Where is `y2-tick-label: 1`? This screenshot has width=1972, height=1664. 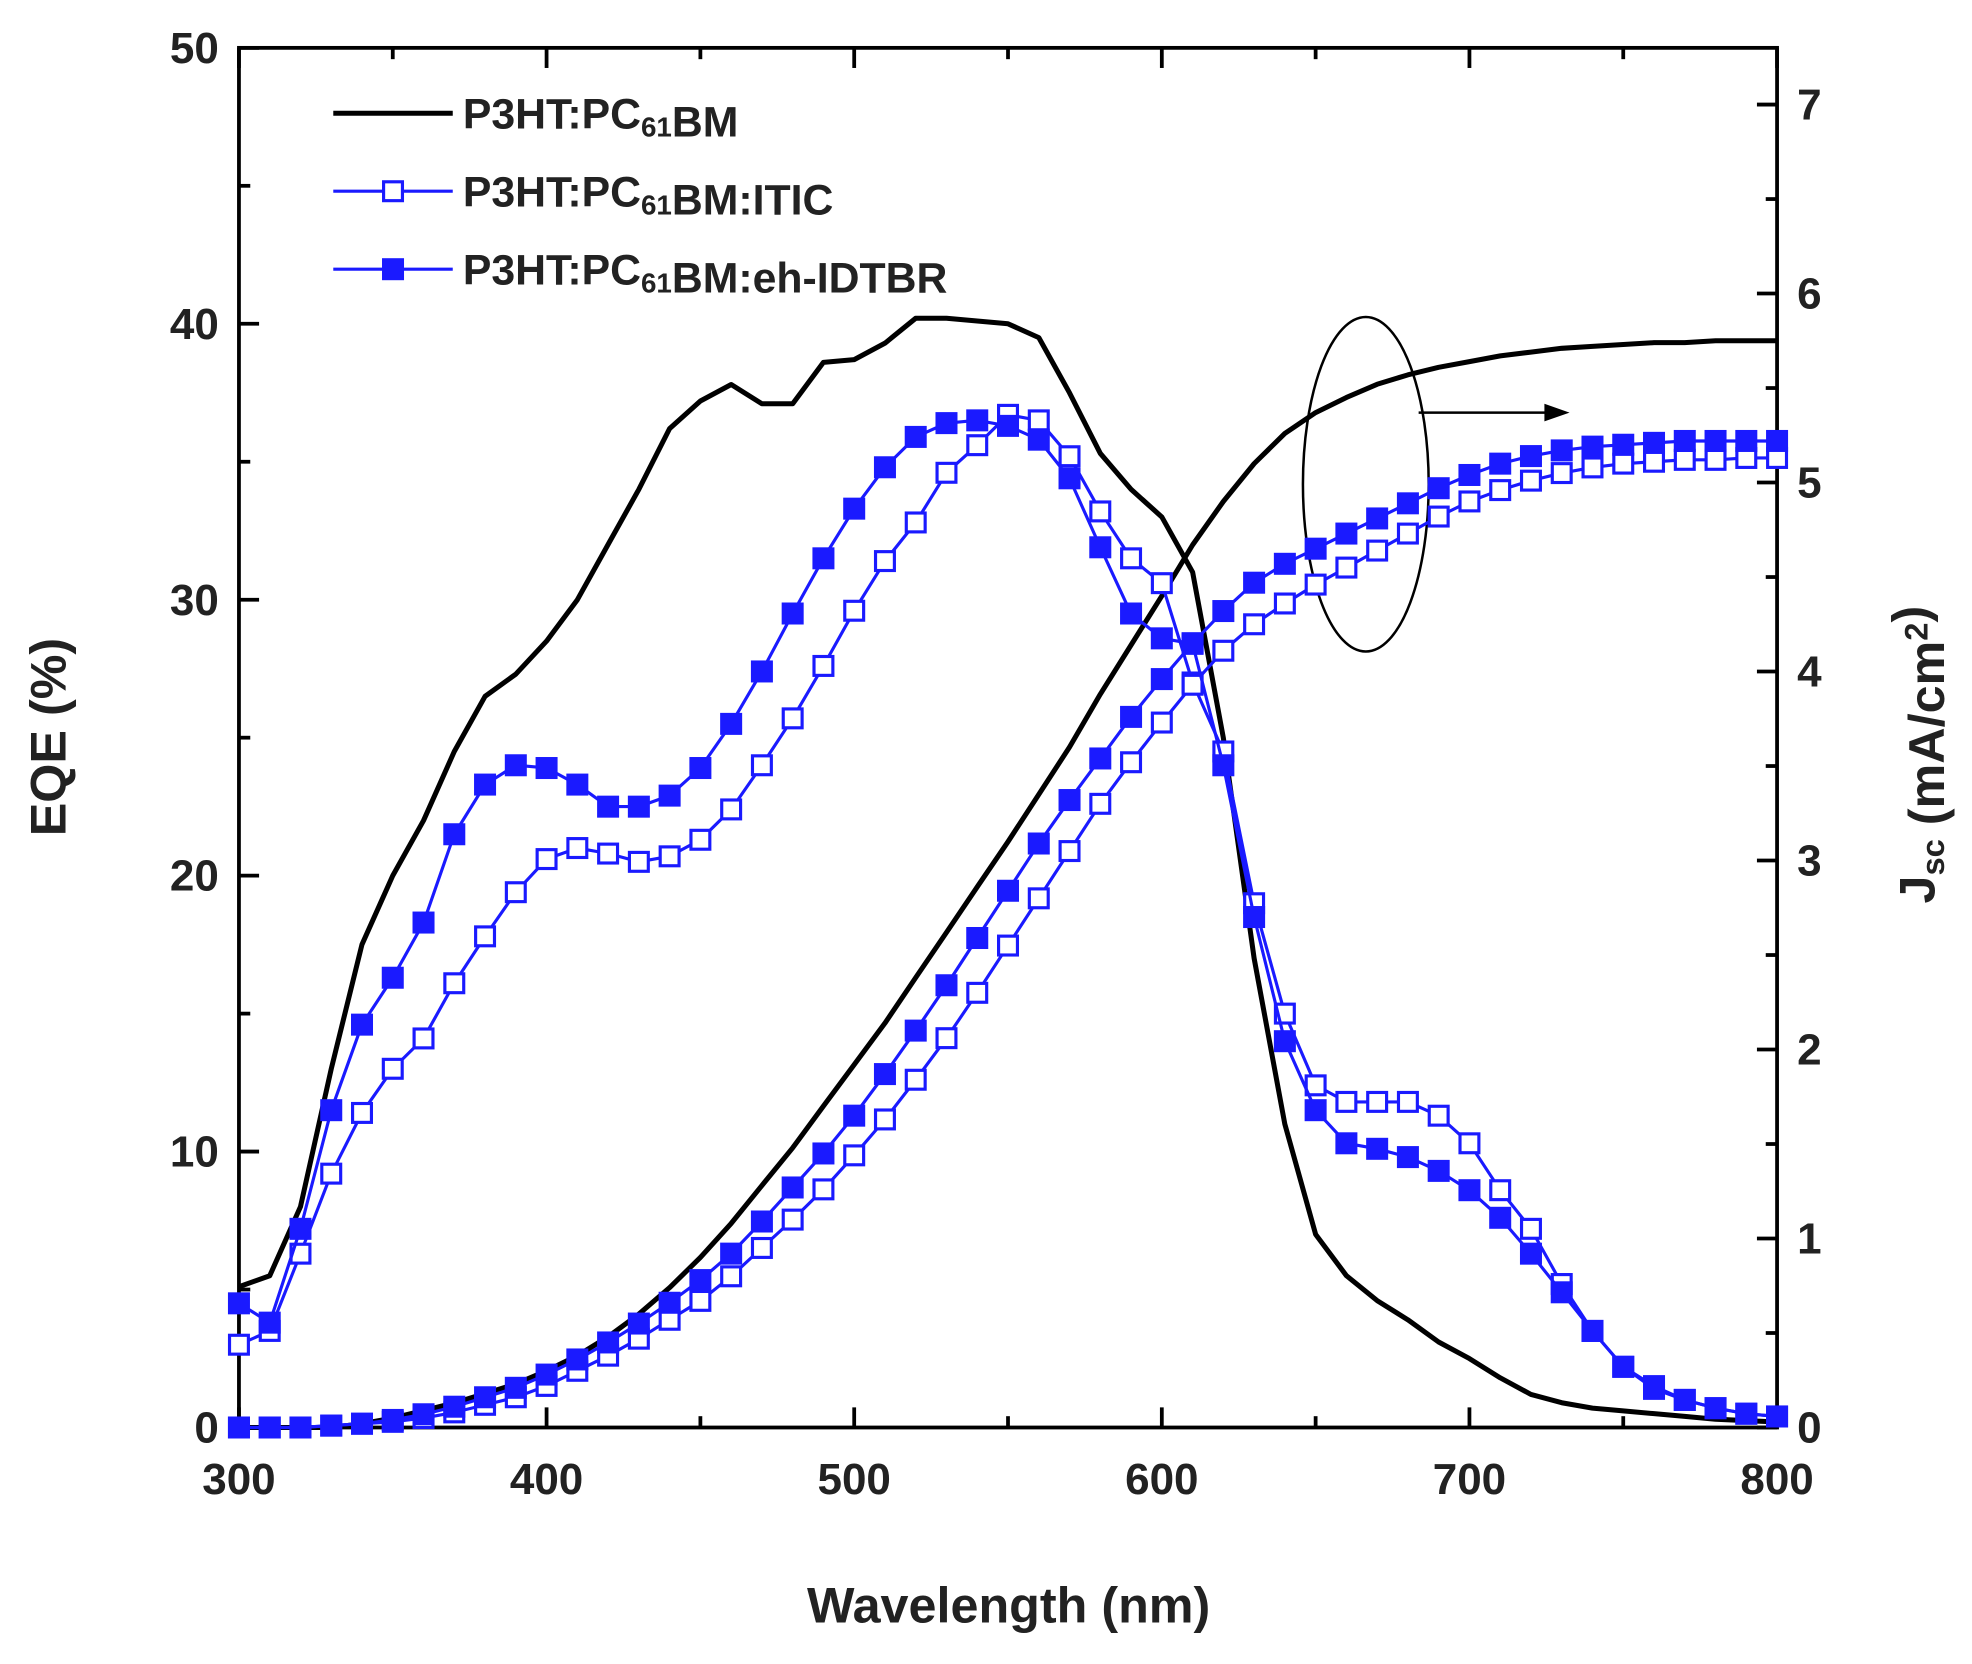 y2-tick-label: 1 is located at coordinates (1809, 1239).